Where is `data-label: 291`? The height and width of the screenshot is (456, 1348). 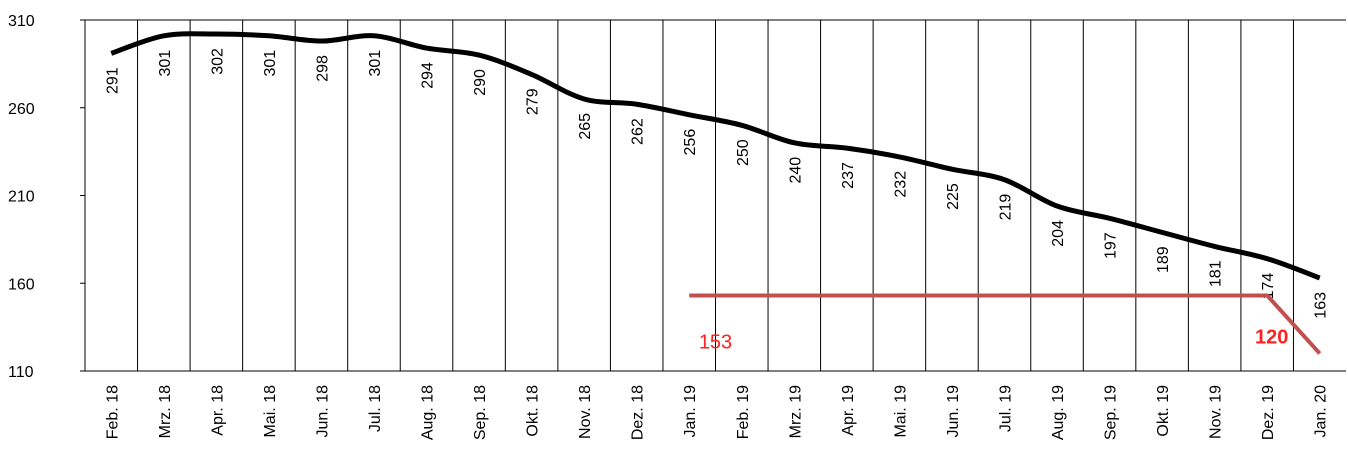
data-label: 291 is located at coordinates (112, 80).